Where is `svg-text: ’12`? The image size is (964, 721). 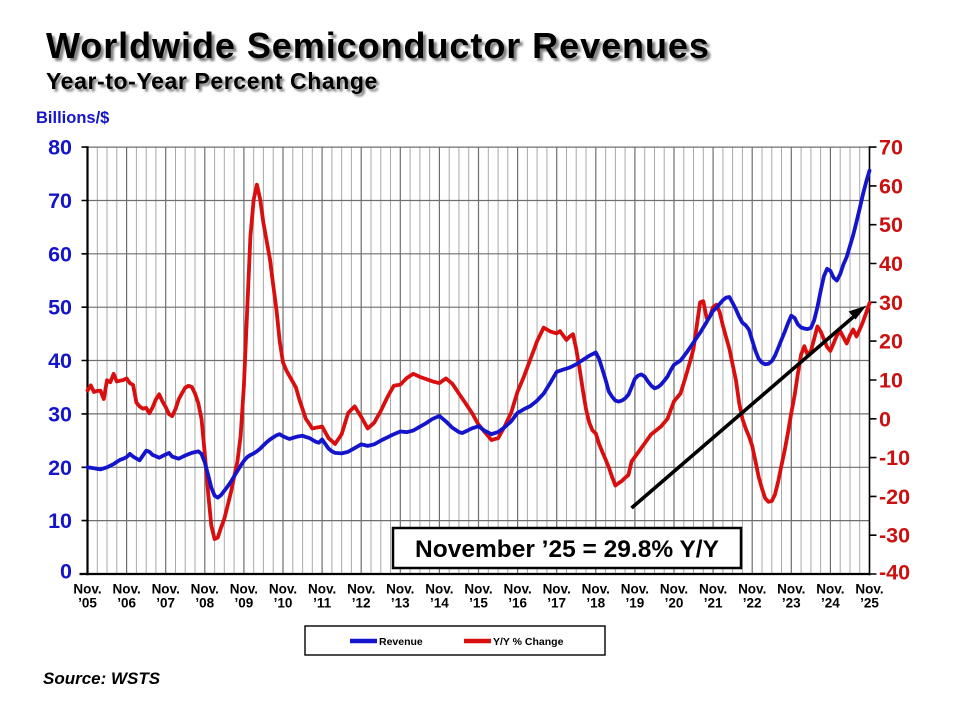
svg-text: ’12 is located at coordinates (361, 603).